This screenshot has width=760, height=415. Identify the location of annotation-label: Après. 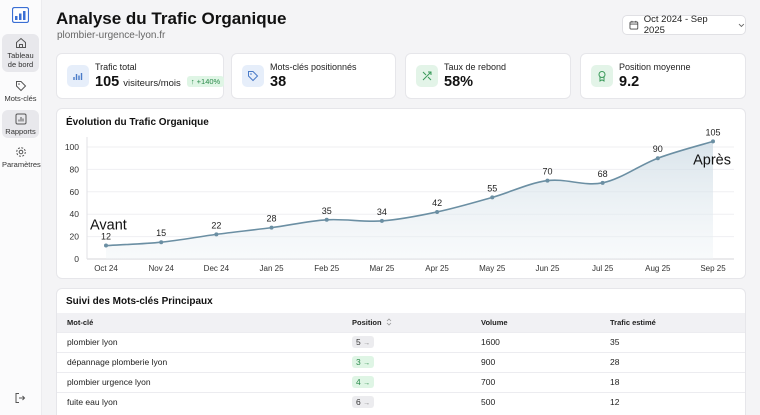
(712, 160).